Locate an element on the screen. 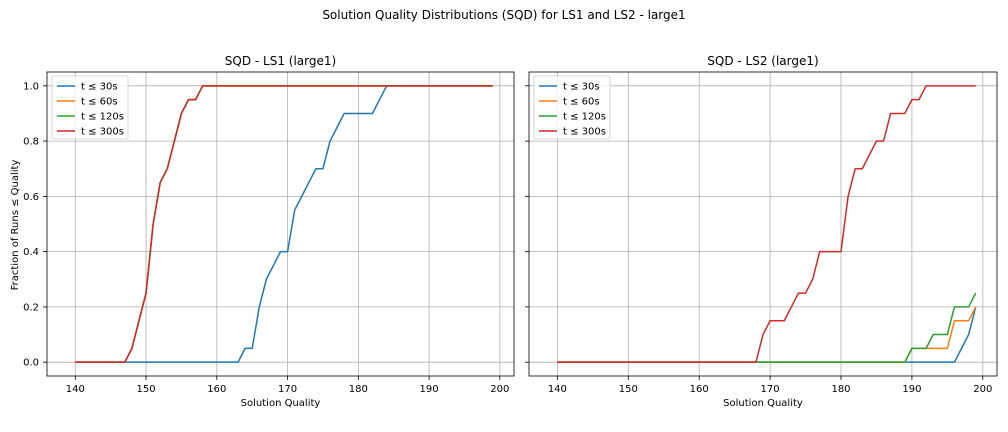  y-axis-label: Fraction of Runs ≤ Quality is located at coordinates (15, 225).